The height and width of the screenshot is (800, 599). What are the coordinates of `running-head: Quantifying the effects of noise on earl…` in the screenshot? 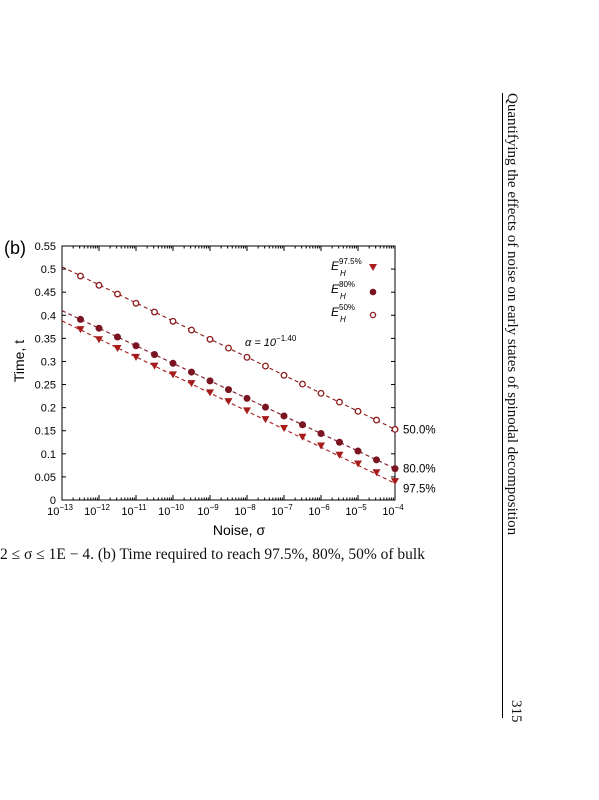 It's located at (512, 314).